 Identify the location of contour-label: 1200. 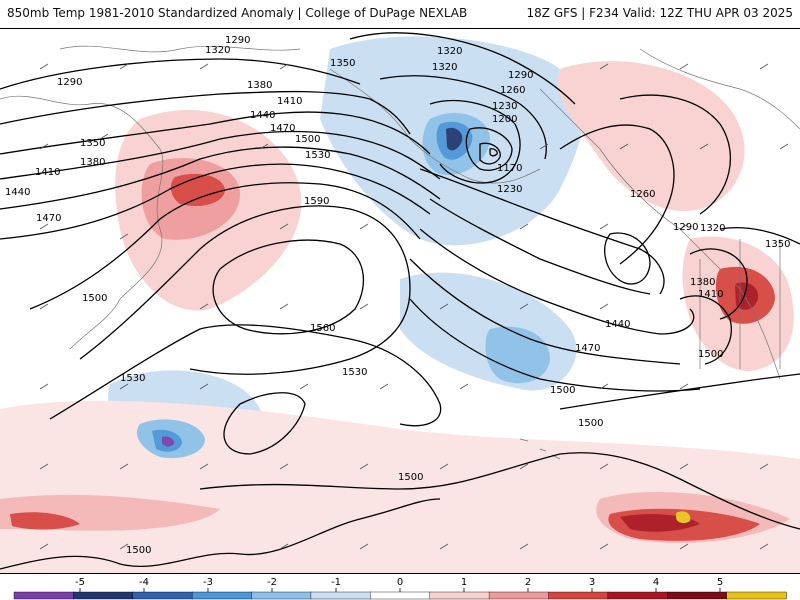
(504, 119).